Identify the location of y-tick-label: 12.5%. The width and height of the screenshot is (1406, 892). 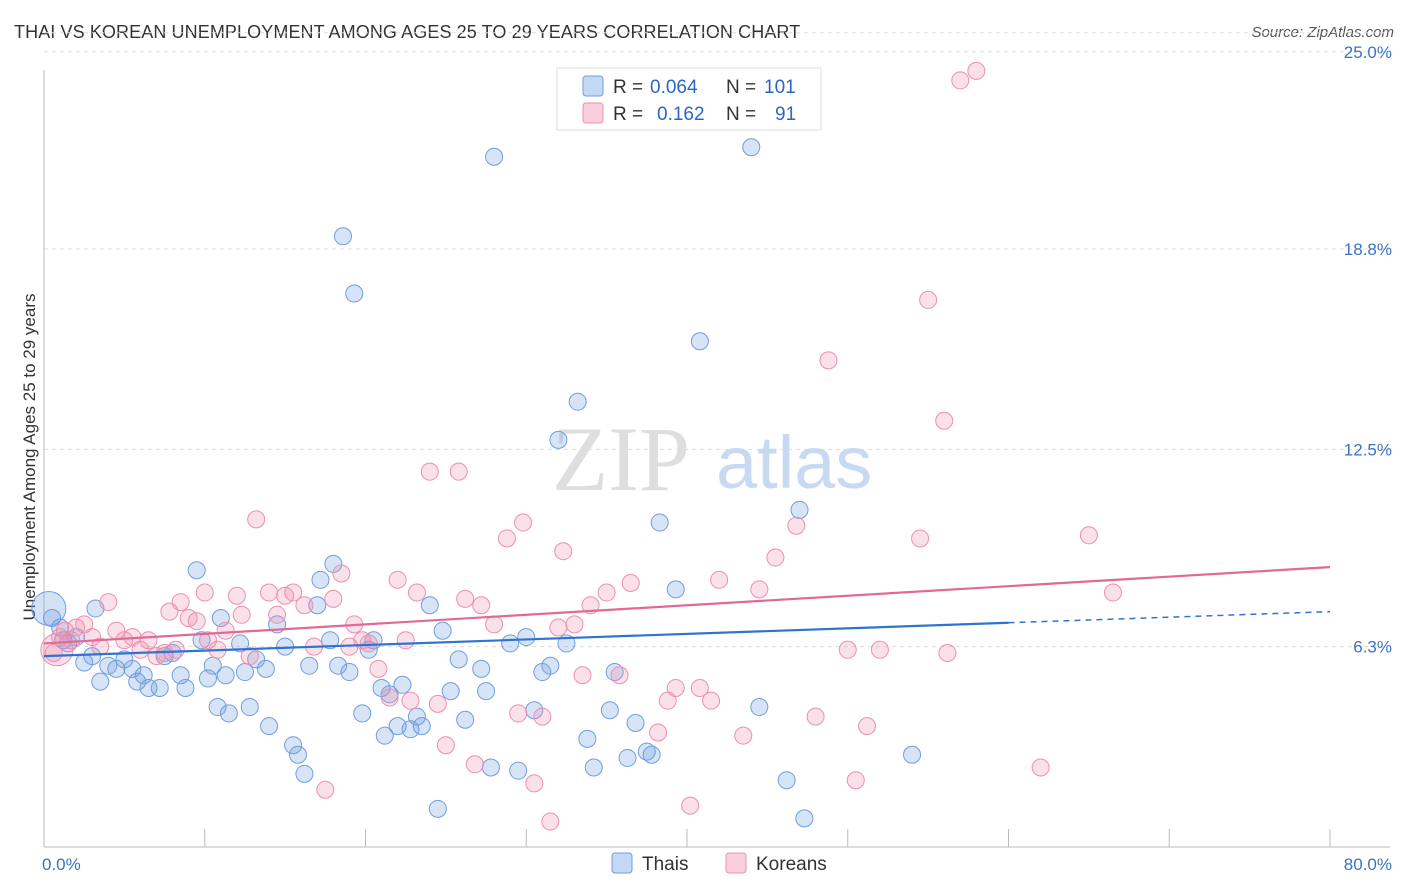
(1368, 449).